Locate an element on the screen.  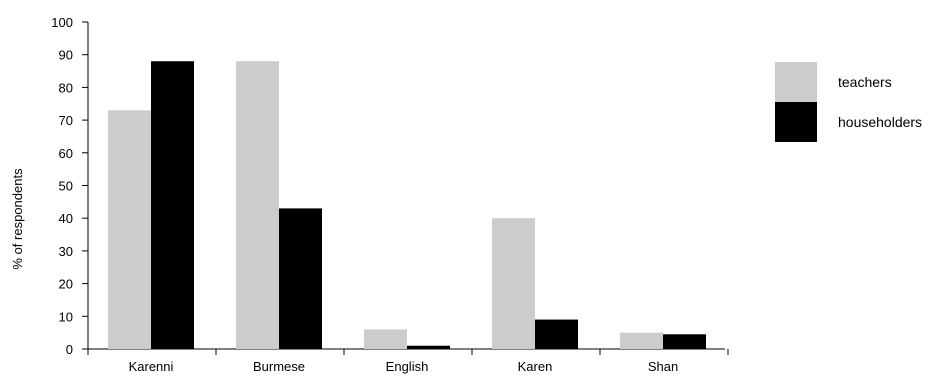
bar-teachers-burmese is located at coordinates (257, 205).